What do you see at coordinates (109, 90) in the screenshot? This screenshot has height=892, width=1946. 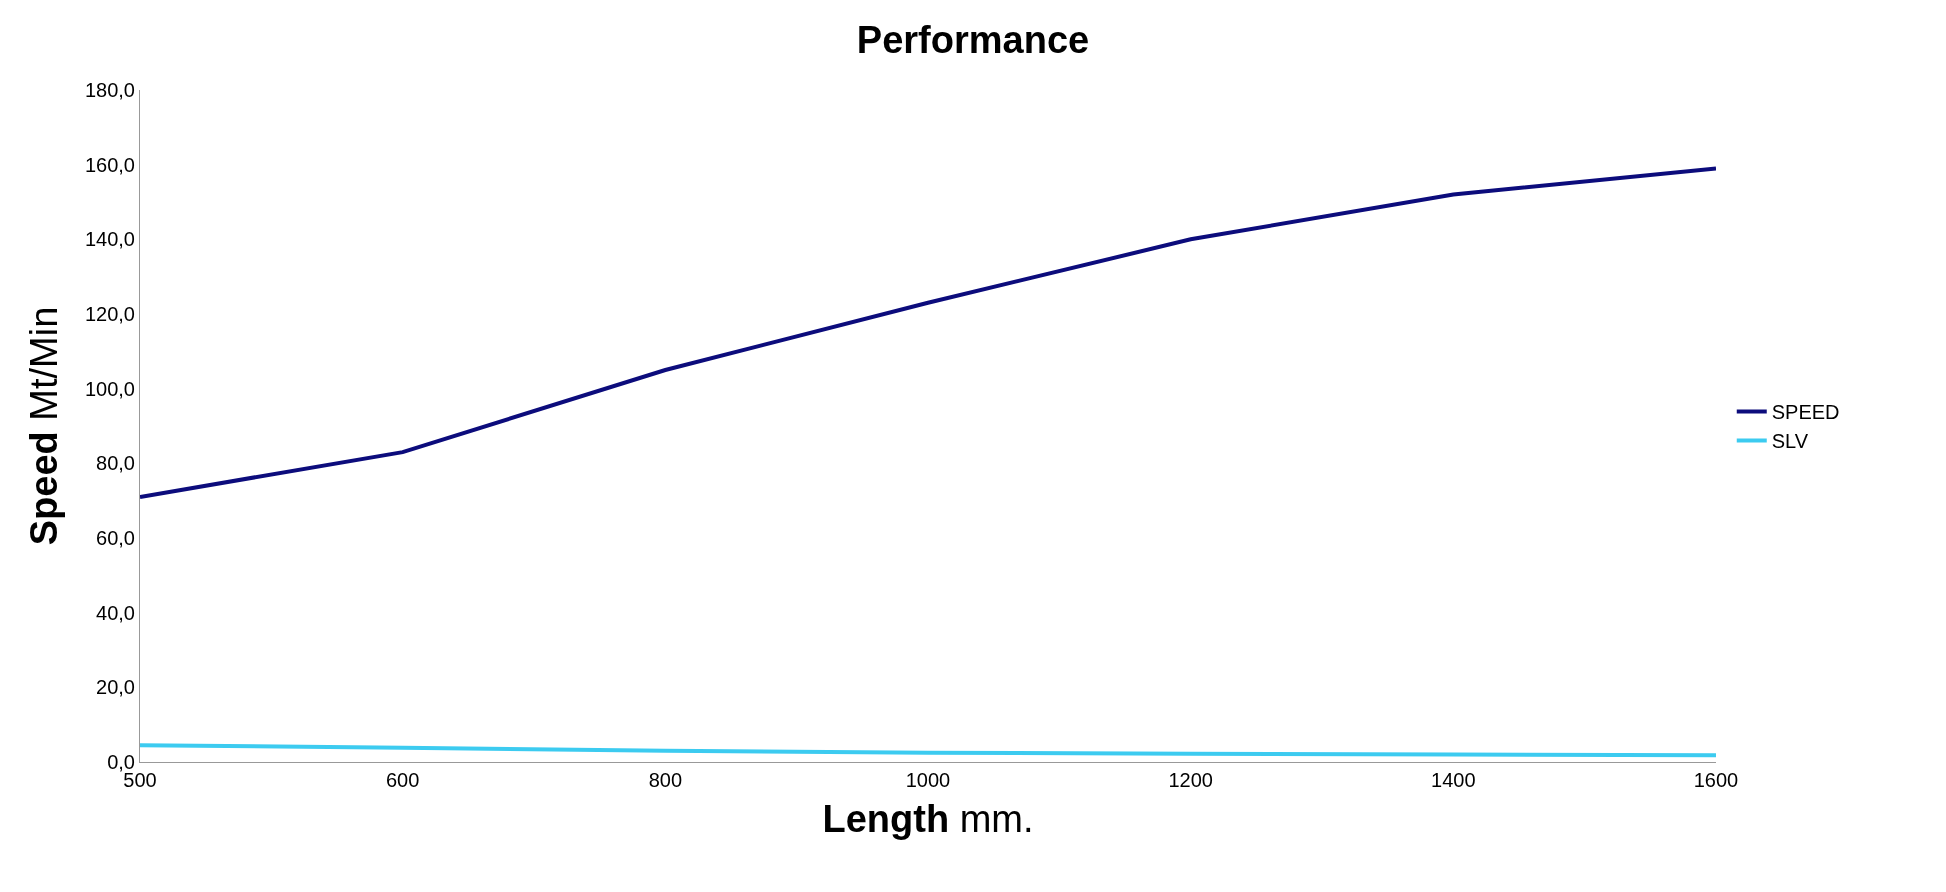 I see `y-tick-label: 180,0` at bounding box center [109, 90].